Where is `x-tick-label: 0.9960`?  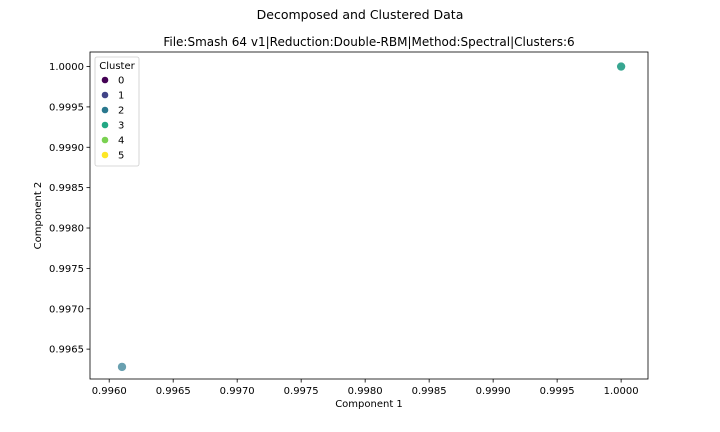
x-tick-label: 0.9960 is located at coordinates (109, 391).